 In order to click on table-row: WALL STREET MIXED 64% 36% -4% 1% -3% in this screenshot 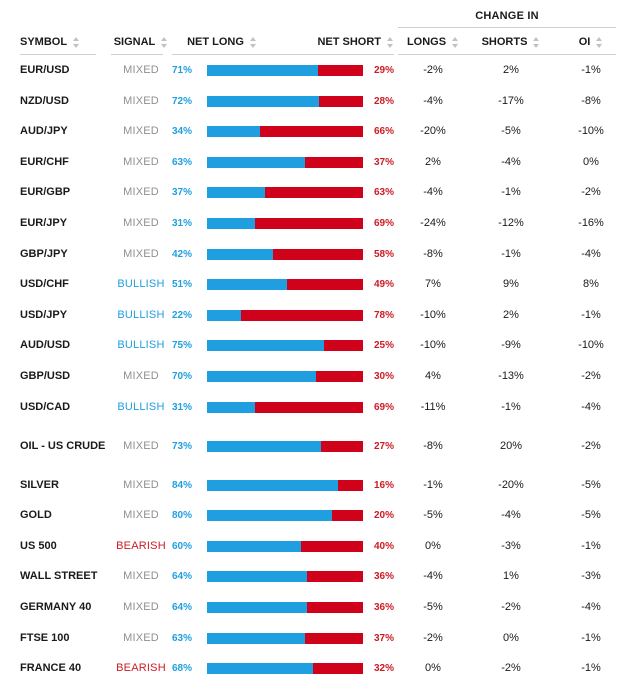, I will do `click(316, 576)`.